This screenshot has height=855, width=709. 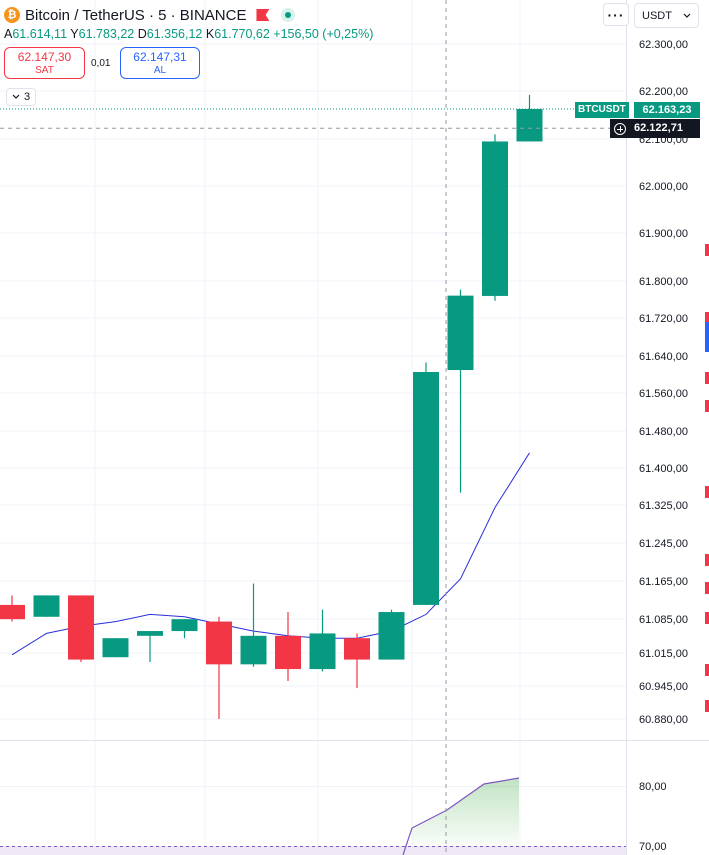 What do you see at coordinates (21, 97) in the screenshot?
I see `indicators-toggle: 3` at bounding box center [21, 97].